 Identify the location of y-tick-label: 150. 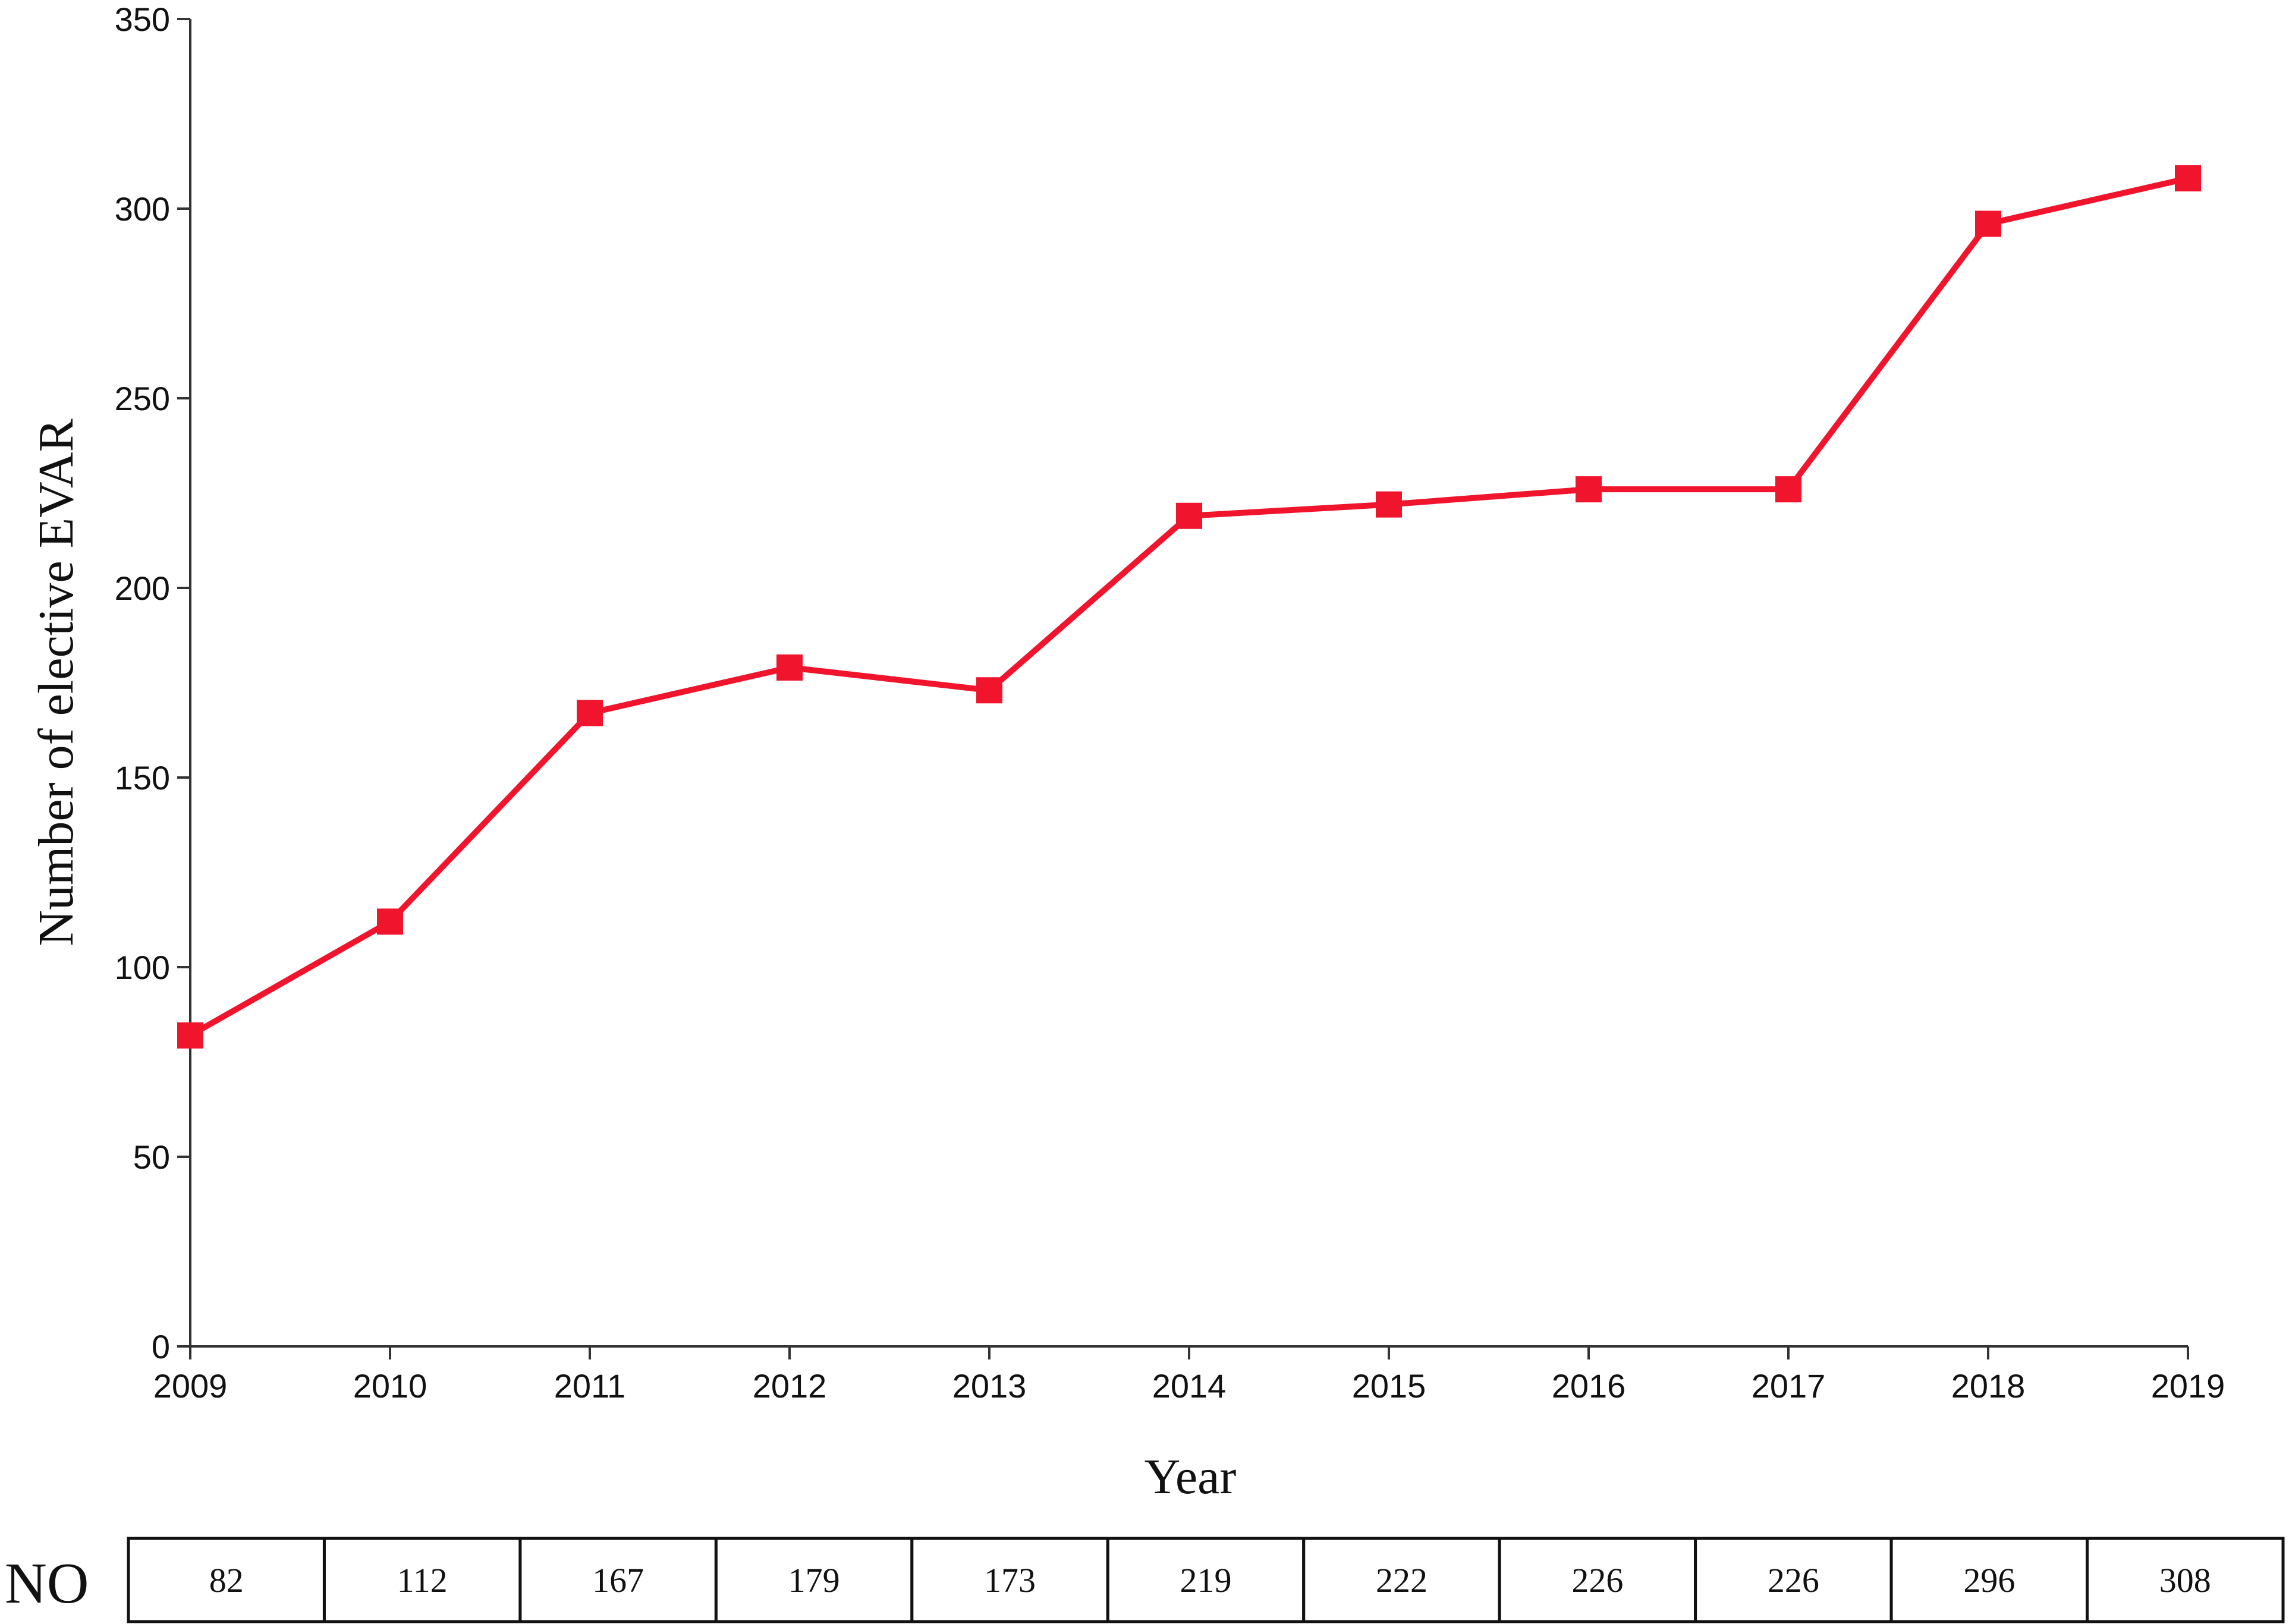
(143, 778).